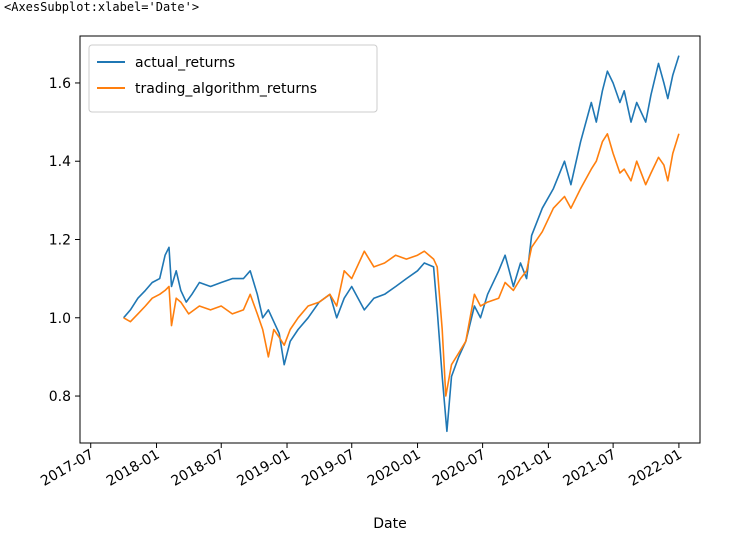 Image resolution: width=732 pixels, height=533 pixels. What do you see at coordinates (133, 468) in the screenshot?
I see `x-tick-label: 2018-01` at bounding box center [133, 468].